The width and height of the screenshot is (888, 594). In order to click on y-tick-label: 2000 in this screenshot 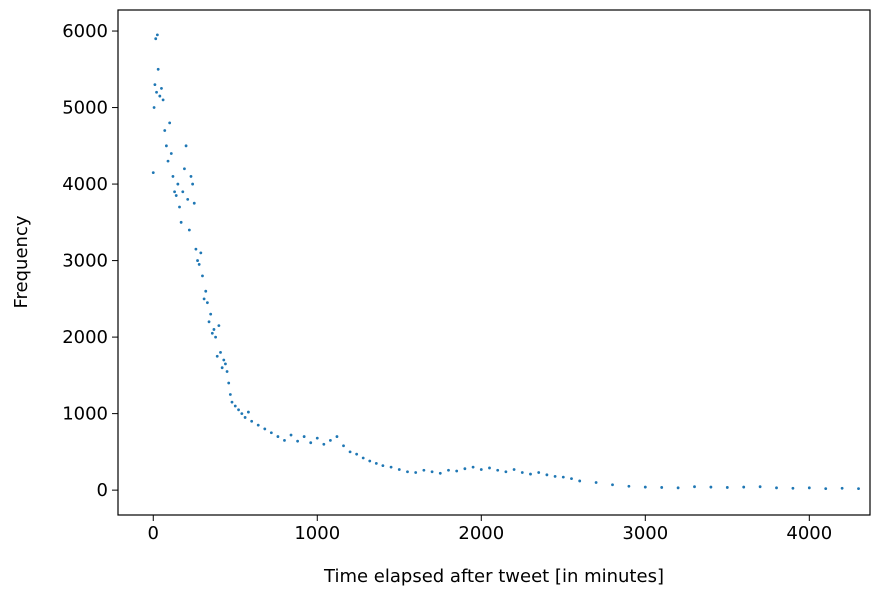, I will do `click(85, 337)`.